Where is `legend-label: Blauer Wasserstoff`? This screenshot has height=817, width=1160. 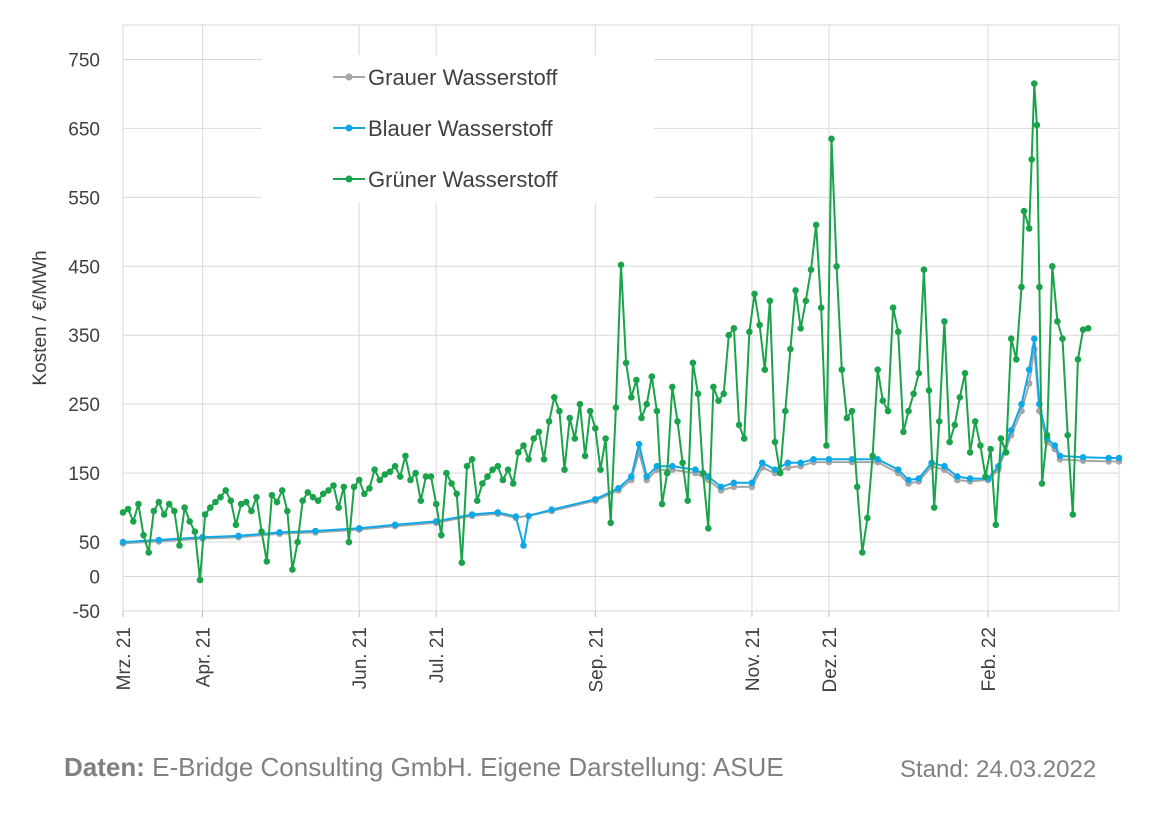
legend-label: Blauer Wasserstoff is located at coordinates (461, 128).